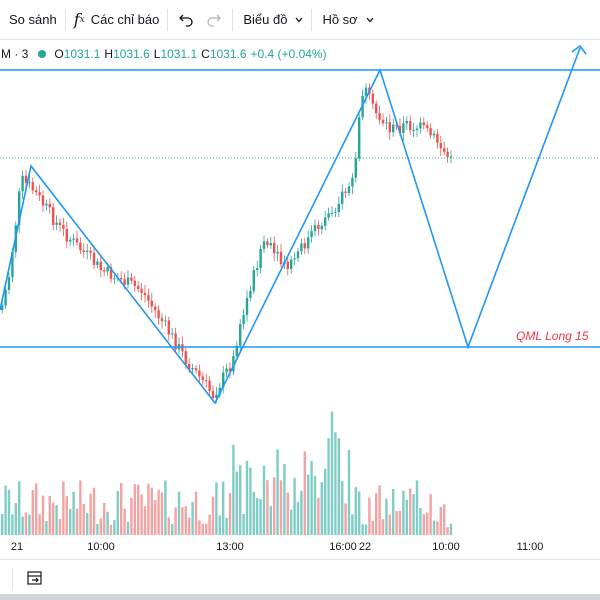 The height and width of the screenshot is (600, 600). I want to click on close-value: 1031.6, so click(228, 54).